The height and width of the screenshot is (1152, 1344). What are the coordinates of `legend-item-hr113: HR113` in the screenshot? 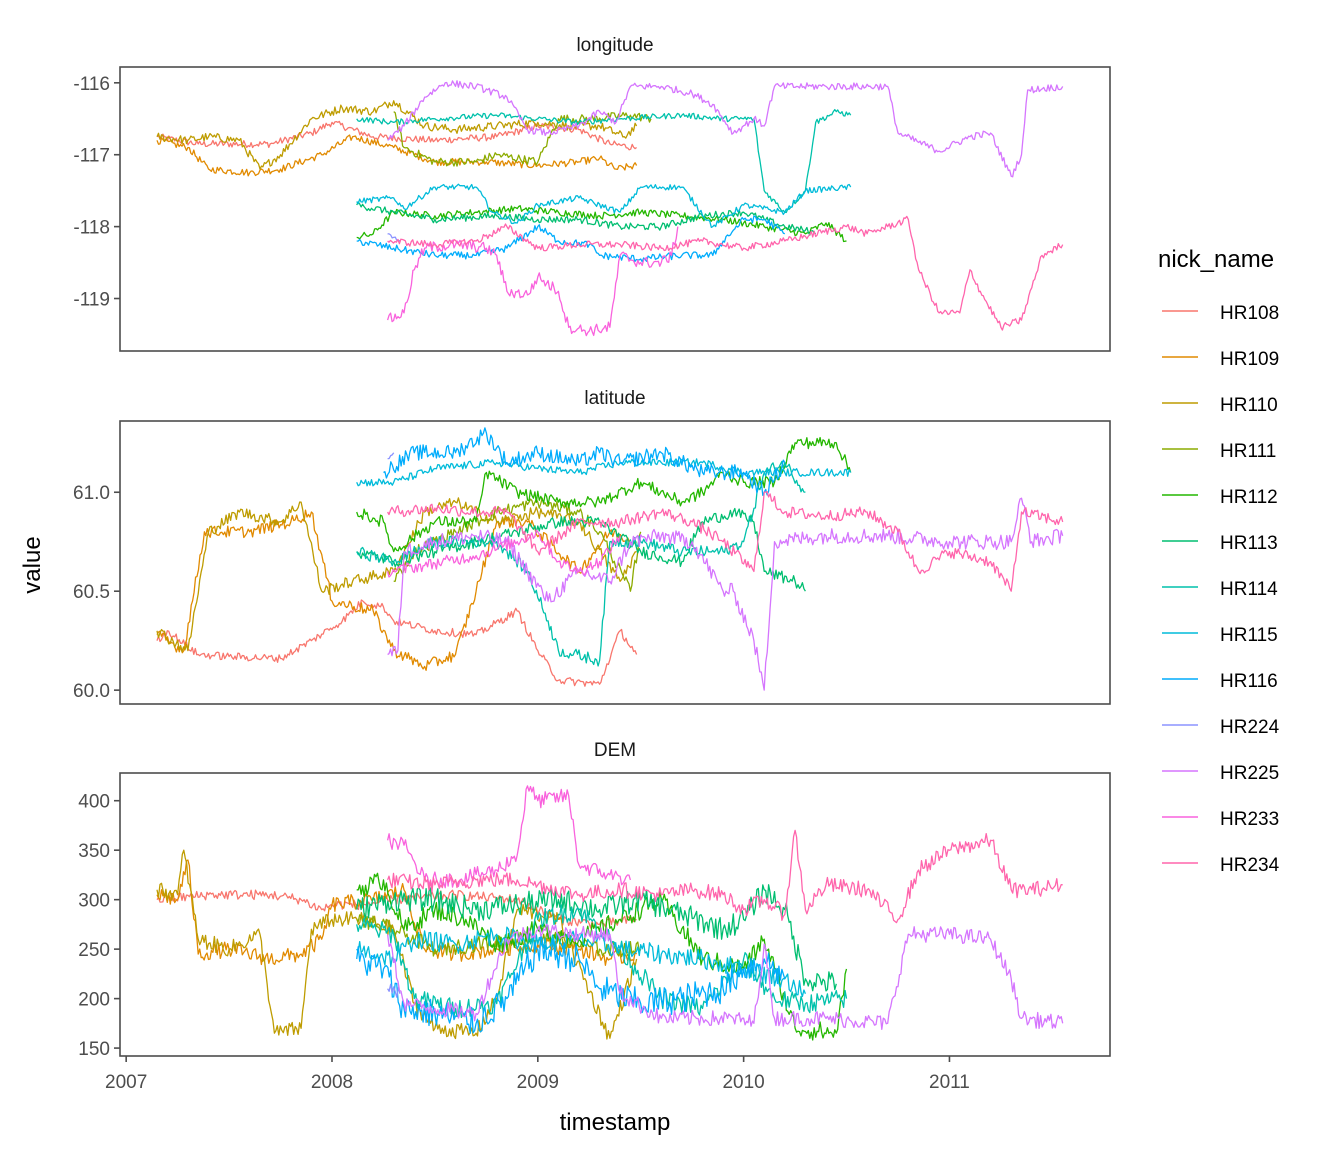 It's located at (1220, 543).